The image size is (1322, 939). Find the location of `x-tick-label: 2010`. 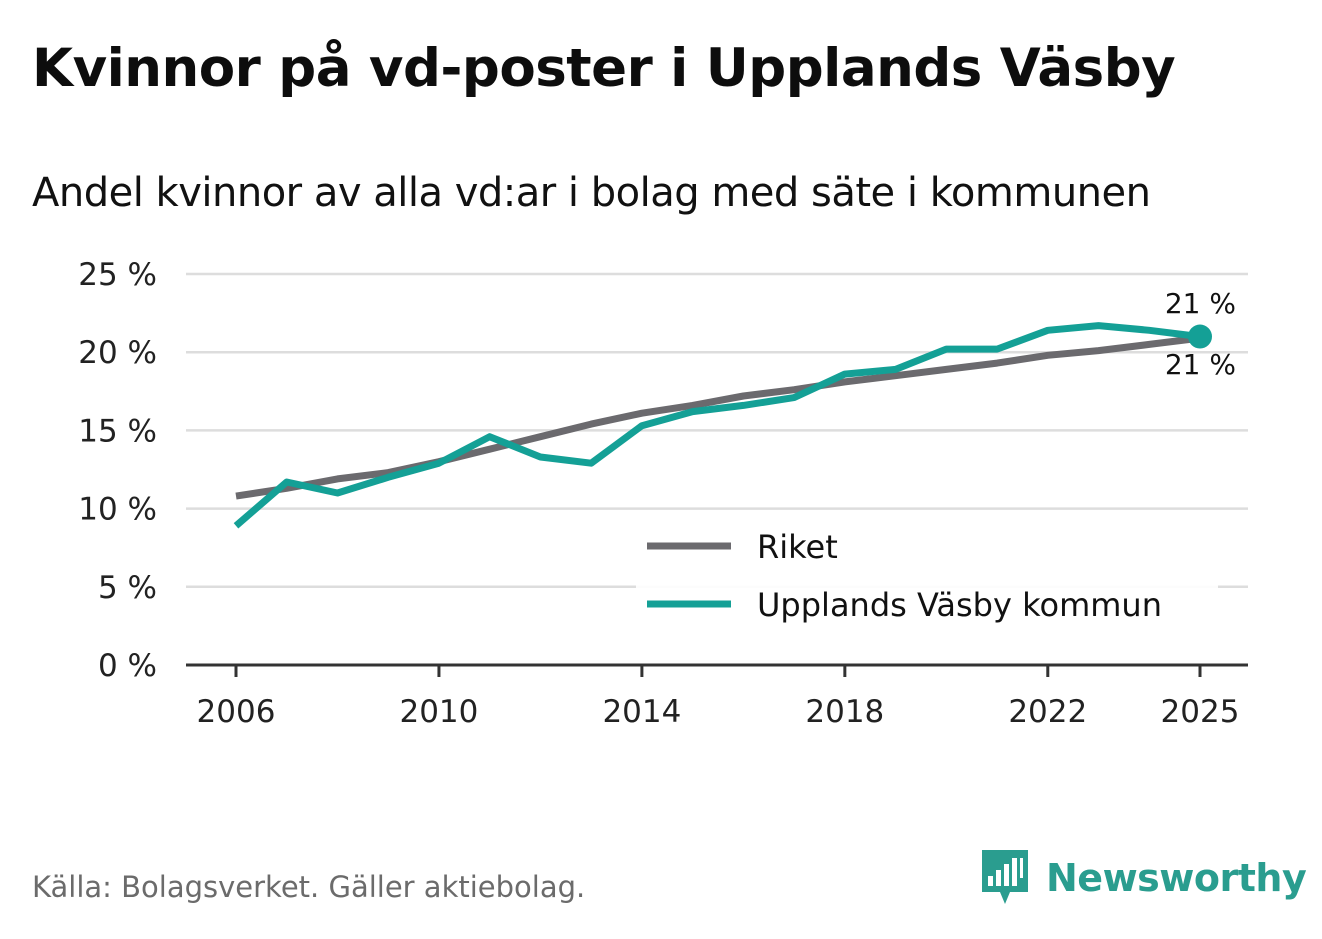

x-tick-label: 2010 is located at coordinates (438, 712).